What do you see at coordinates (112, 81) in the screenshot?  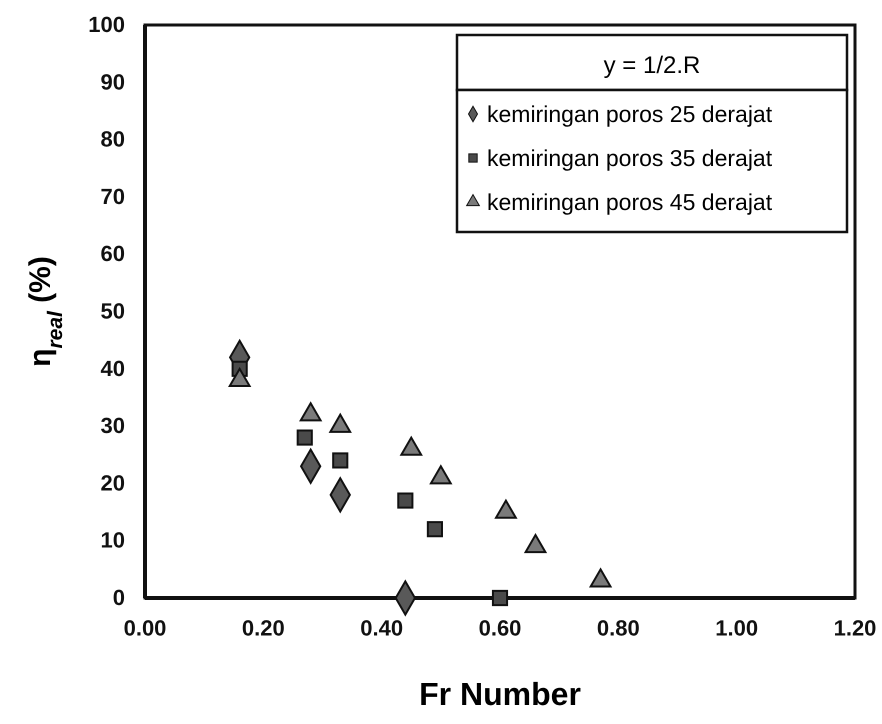 I see `y-tick-label: 90` at bounding box center [112, 81].